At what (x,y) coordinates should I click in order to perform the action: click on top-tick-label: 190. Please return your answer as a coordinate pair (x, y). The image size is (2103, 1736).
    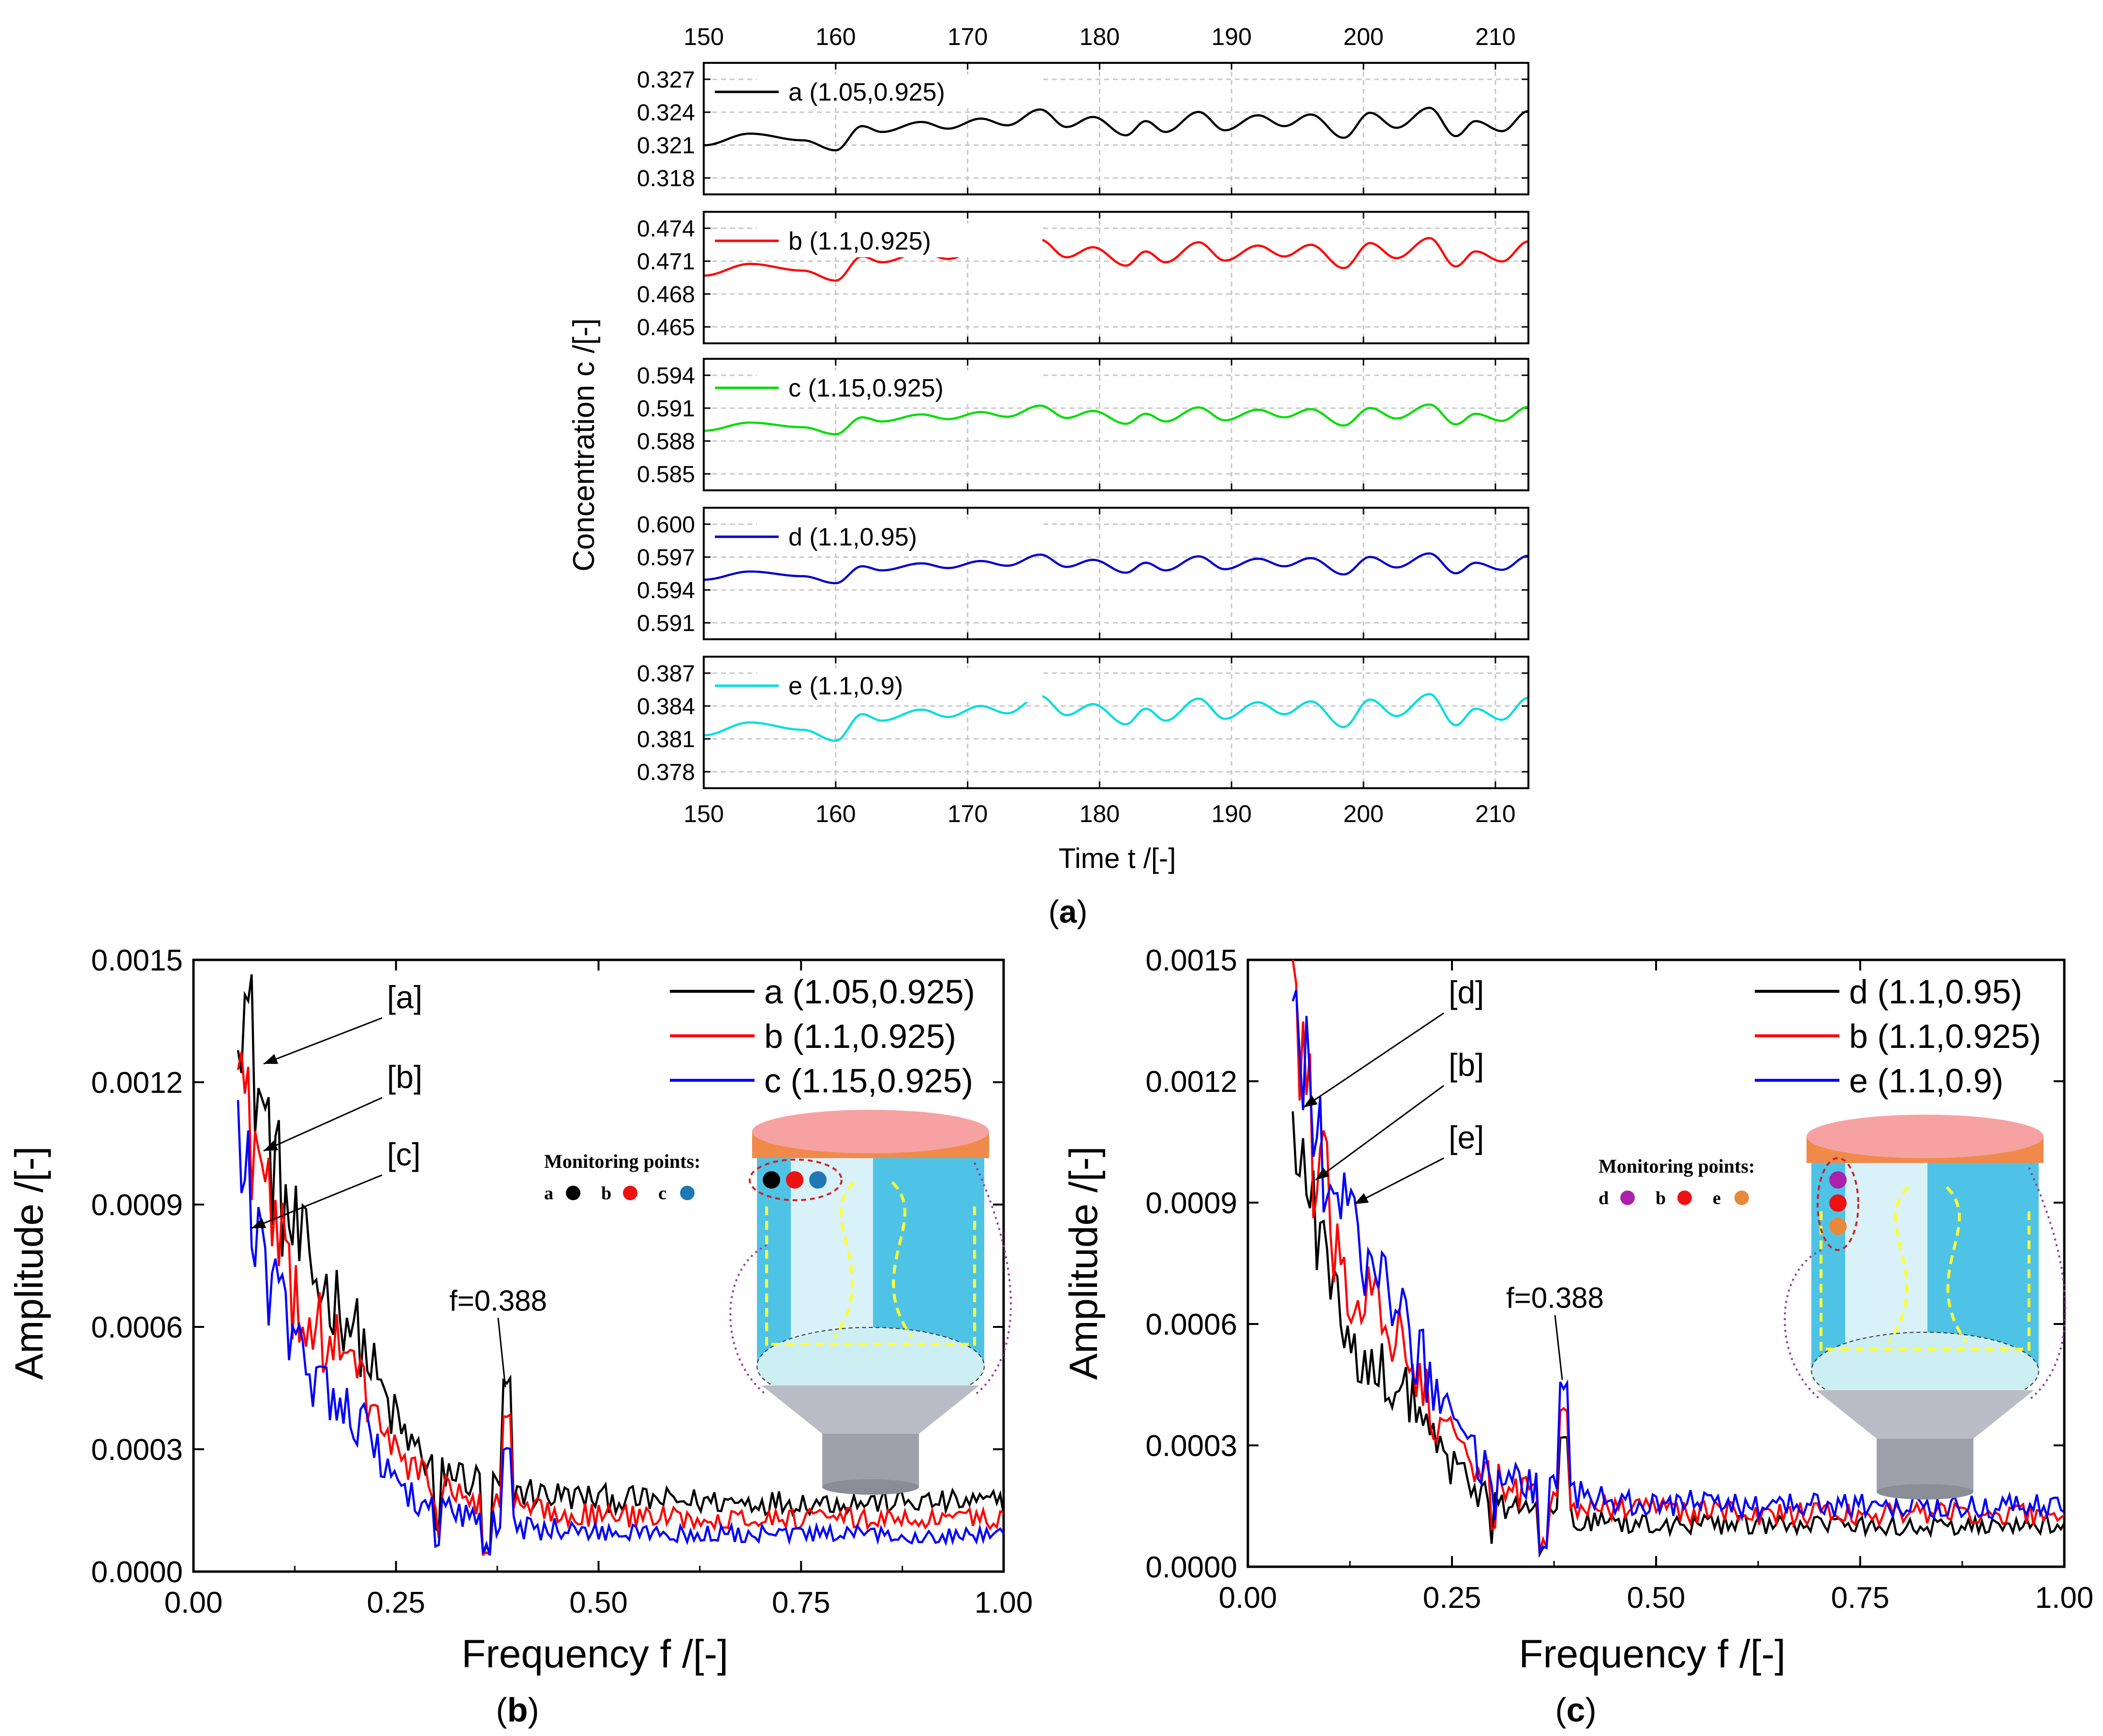
    Looking at the image, I should click on (1231, 36).